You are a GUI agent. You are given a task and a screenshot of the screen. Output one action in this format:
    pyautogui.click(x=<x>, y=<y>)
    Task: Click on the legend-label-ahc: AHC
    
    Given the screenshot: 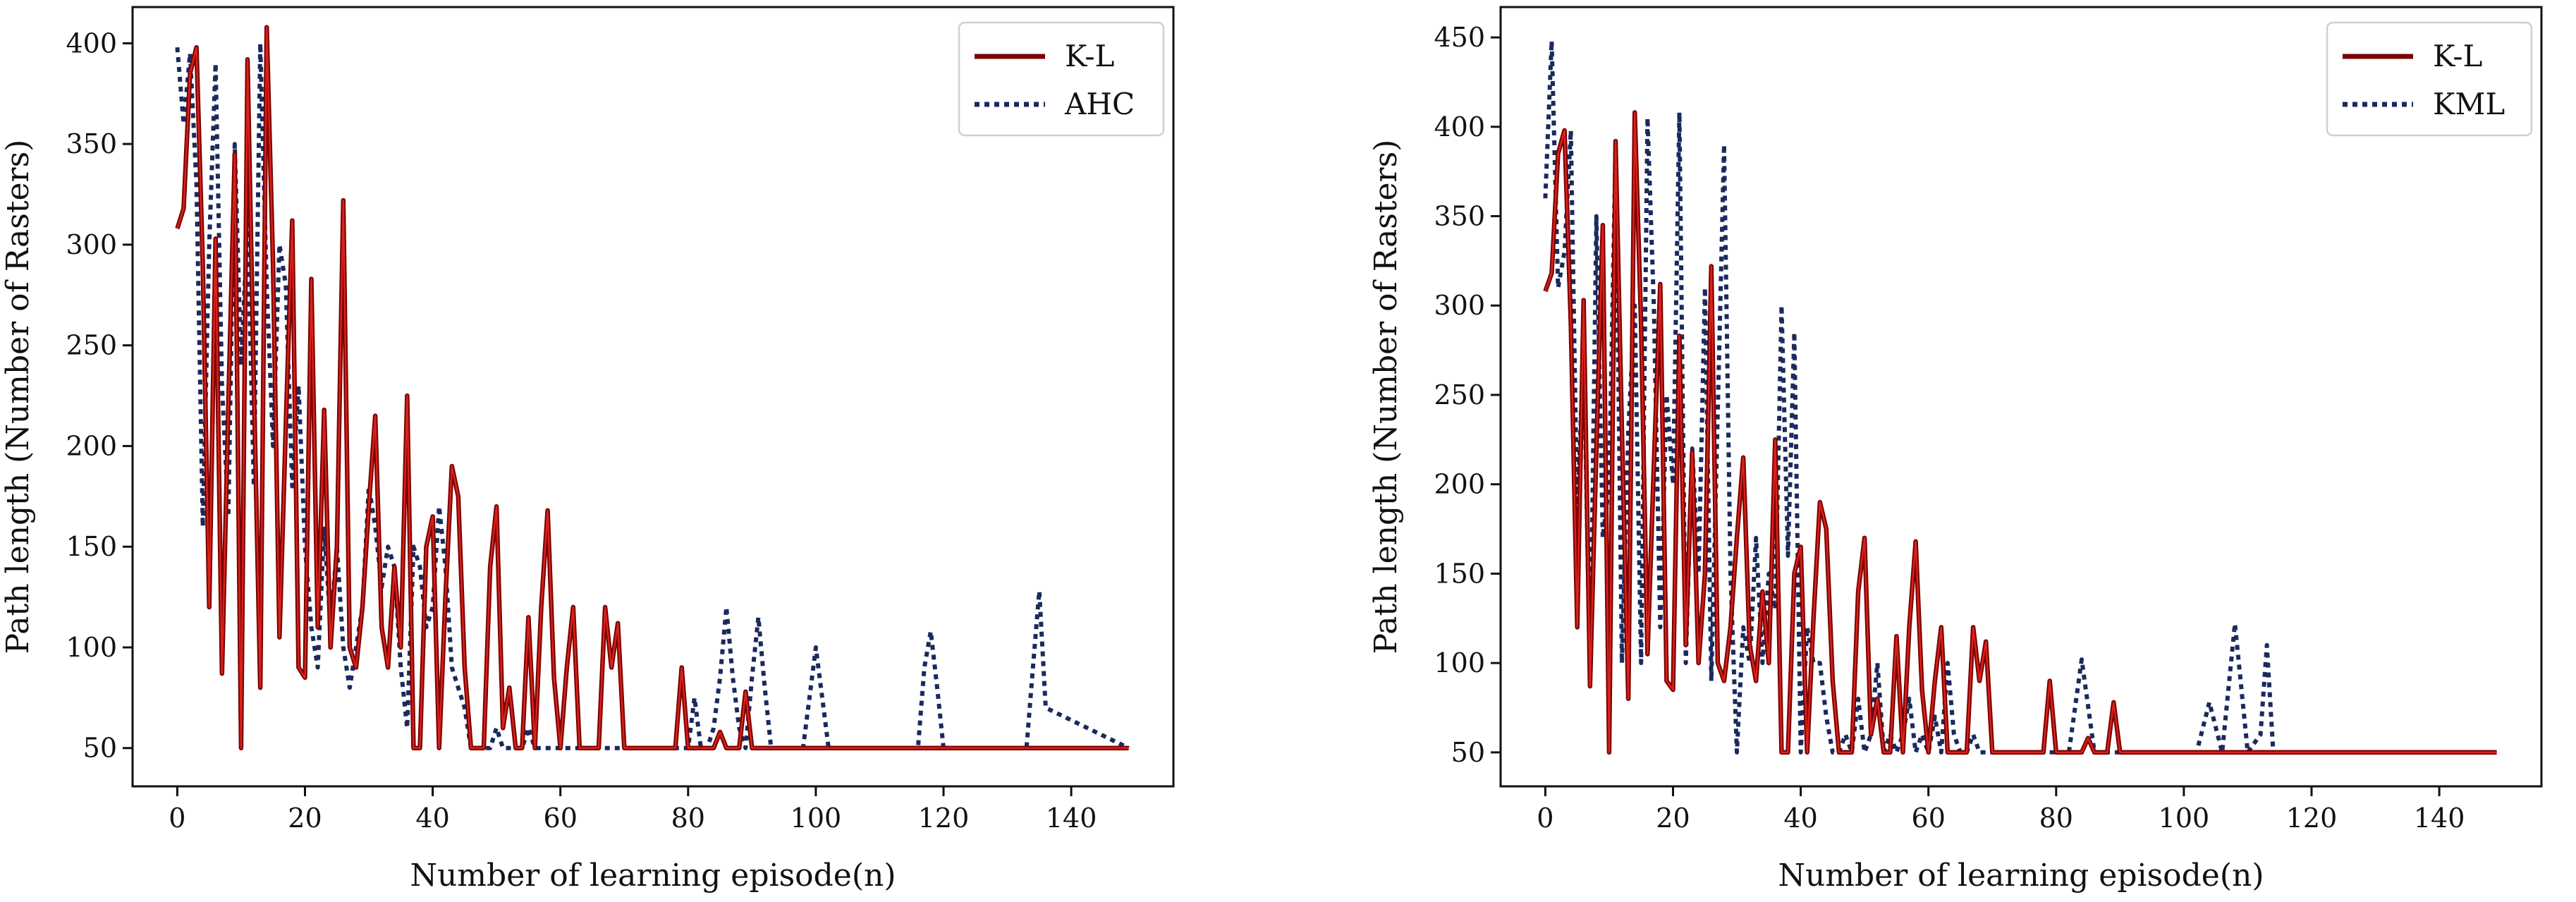 What is the action you would take?
    pyautogui.click(x=1100, y=104)
    